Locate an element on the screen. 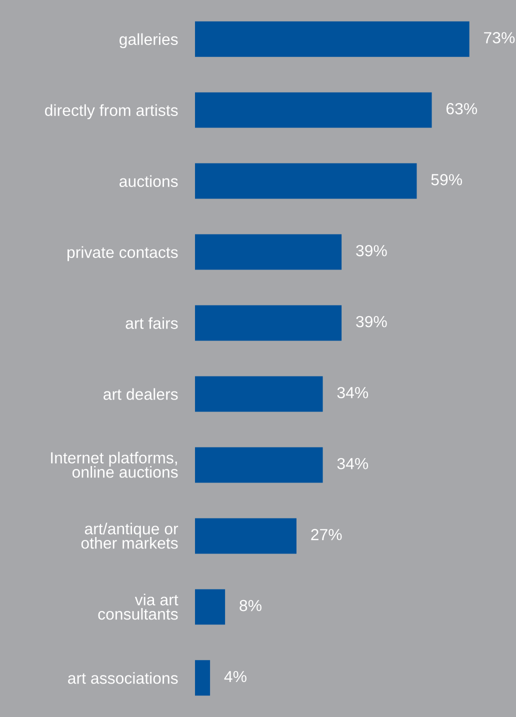  y-tick-label: art/antique or other markets is located at coordinates (129, 535).